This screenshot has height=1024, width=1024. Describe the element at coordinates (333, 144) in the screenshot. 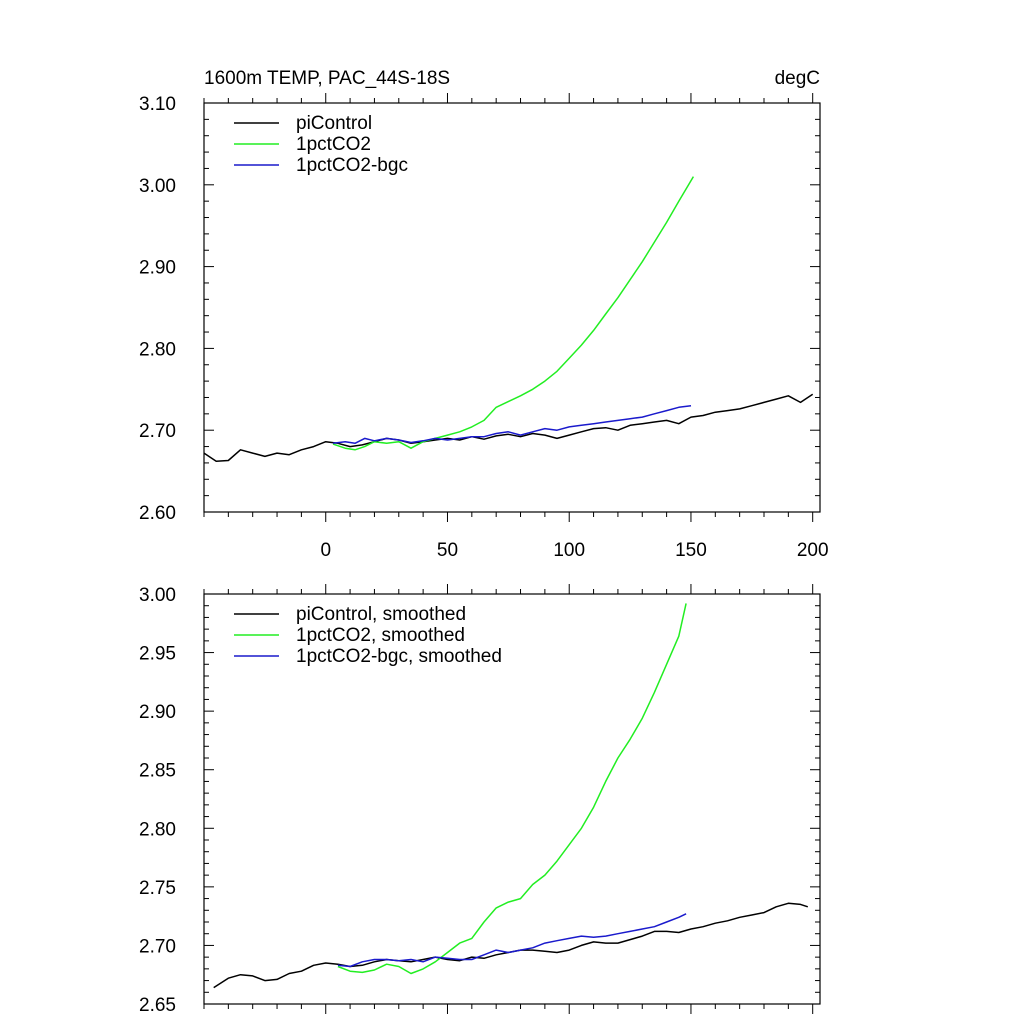

I see `legend-label: 1pctCO2` at that location.